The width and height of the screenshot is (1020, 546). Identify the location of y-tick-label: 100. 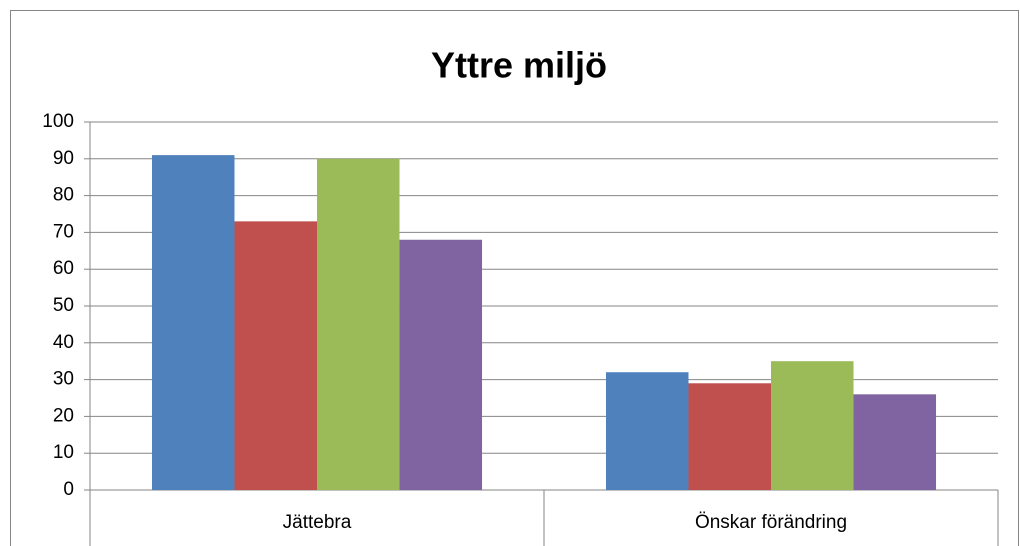
(58, 121).